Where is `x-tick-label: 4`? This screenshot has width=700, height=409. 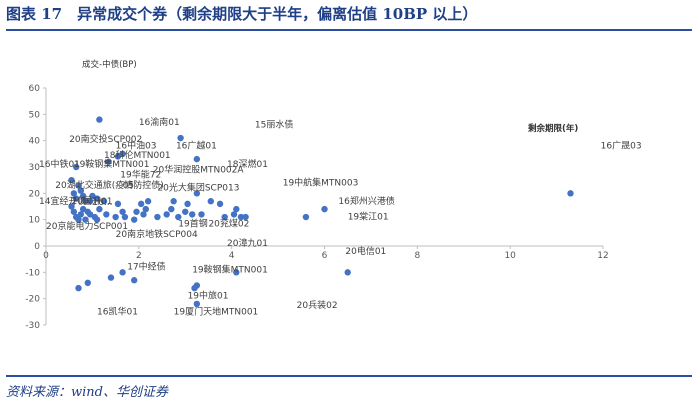 x-tick-label: 4 is located at coordinates (232, 256).